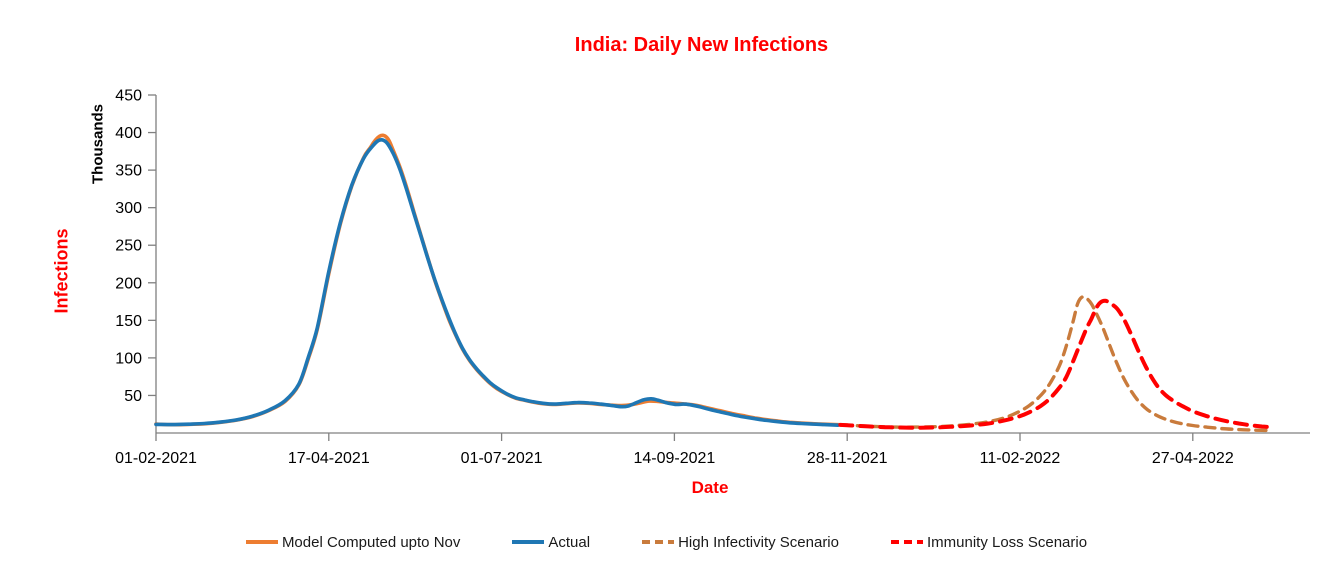 The image size is (1333, 583). Describe the element at coordinates (128, 246) in the screenshot. I see `y-tick-label: 250` at that location.